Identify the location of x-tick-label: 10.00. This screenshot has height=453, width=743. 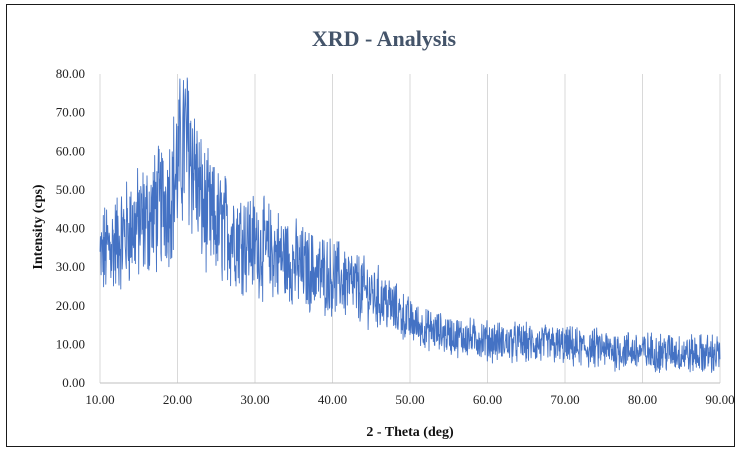
(99, 399).